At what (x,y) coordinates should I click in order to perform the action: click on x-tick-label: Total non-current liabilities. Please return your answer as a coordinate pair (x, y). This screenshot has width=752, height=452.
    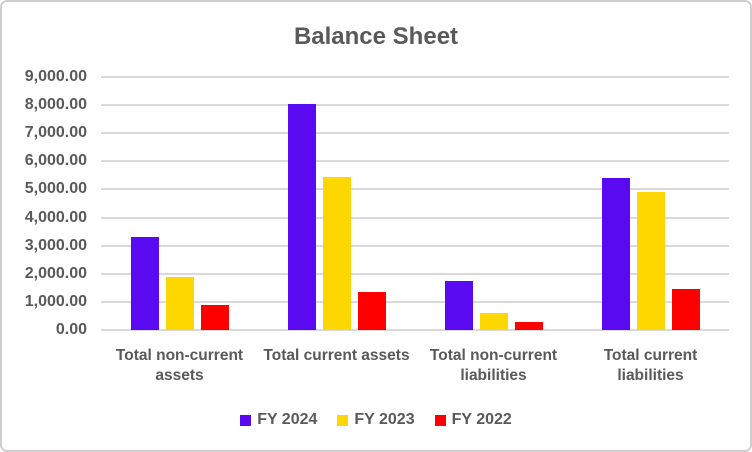
    Looking at the image, I should click on (493, 365).